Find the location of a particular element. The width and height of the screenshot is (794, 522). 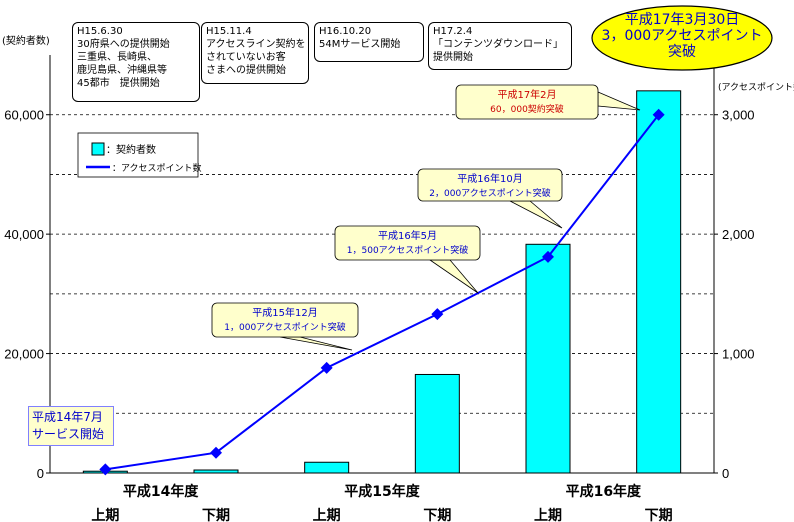

highlight-ellipse is located at coordinates (682, 38).